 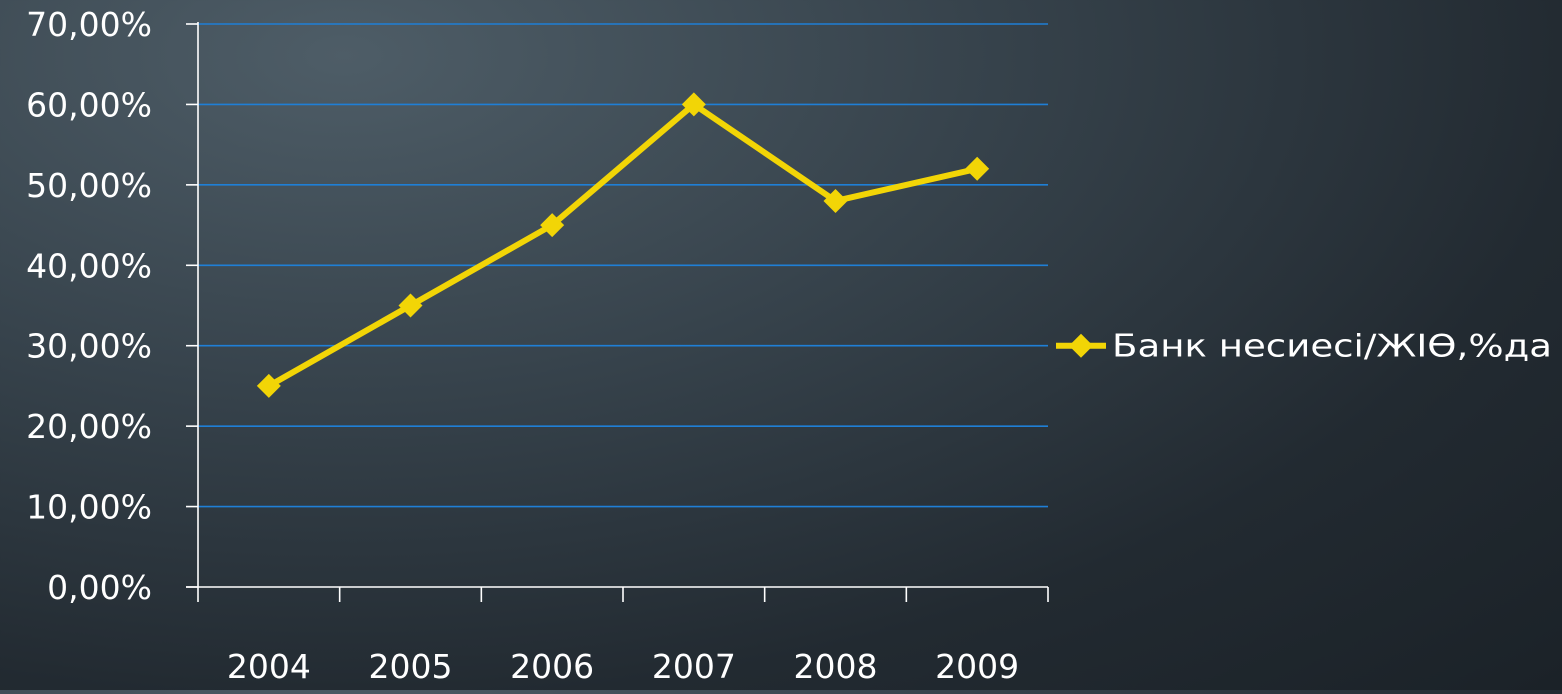 What do you see at coordinates (977, 666) in the screenshot?
I see `x-tick-label: 2009` at bounding box center [977, 666].